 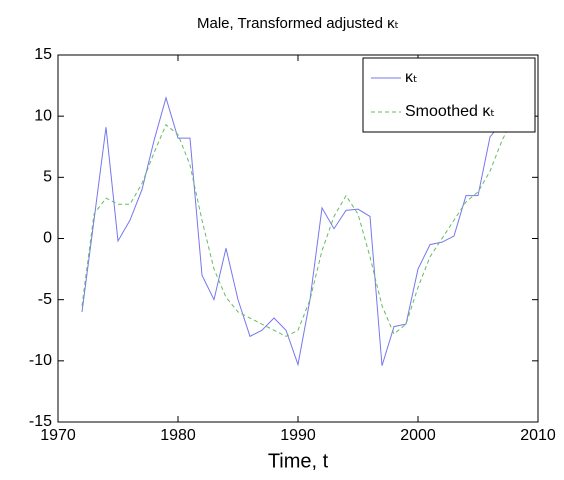 I want to click on legend-box, so click(x=449, y=95).